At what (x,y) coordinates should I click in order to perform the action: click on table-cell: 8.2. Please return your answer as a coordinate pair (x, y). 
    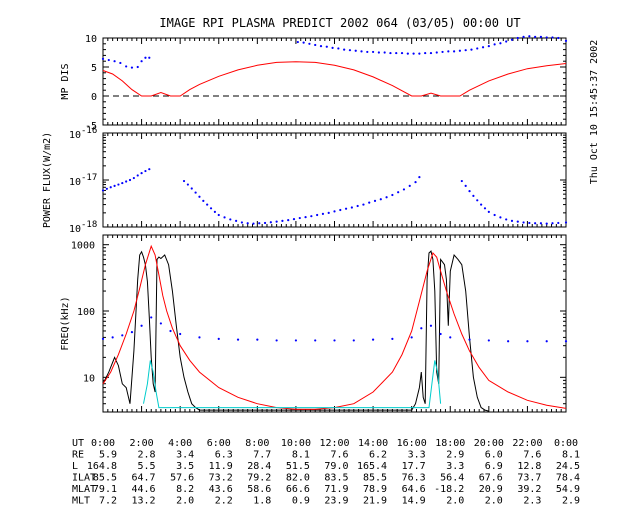
    Looking at the image, I should click on (185, 489).